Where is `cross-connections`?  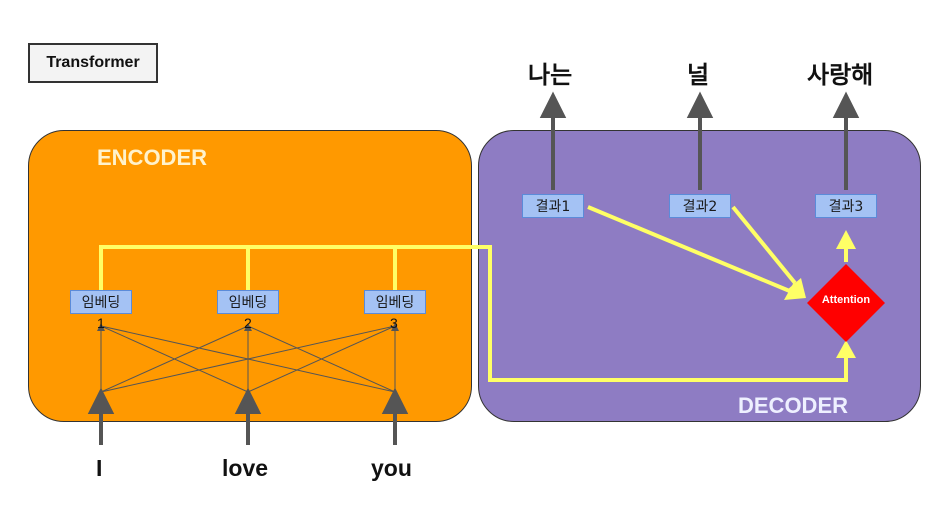
cross-connections is located at coordinates (248, 358).